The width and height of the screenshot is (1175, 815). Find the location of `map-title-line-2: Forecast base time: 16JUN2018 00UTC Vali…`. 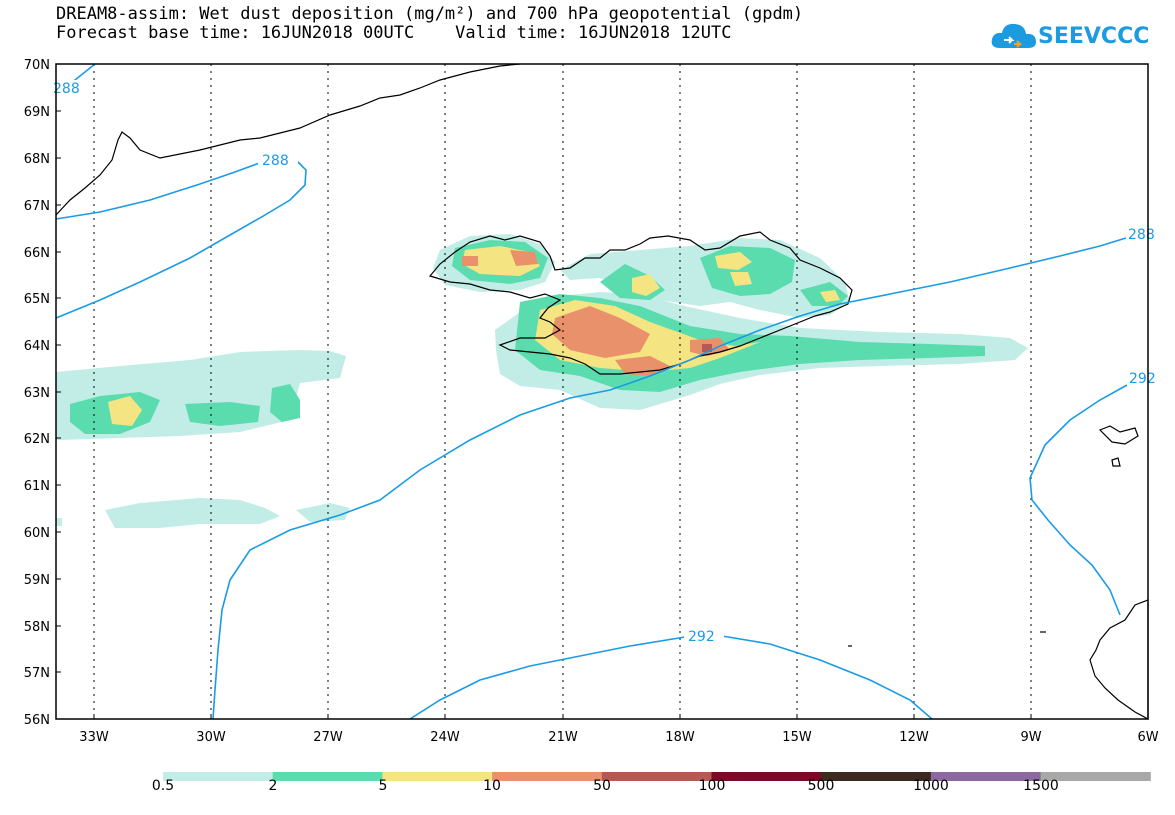

map-title-line-2: Forecast base time: 16JUN2018 00UTC Vali… is located at coordinates (394, 33).